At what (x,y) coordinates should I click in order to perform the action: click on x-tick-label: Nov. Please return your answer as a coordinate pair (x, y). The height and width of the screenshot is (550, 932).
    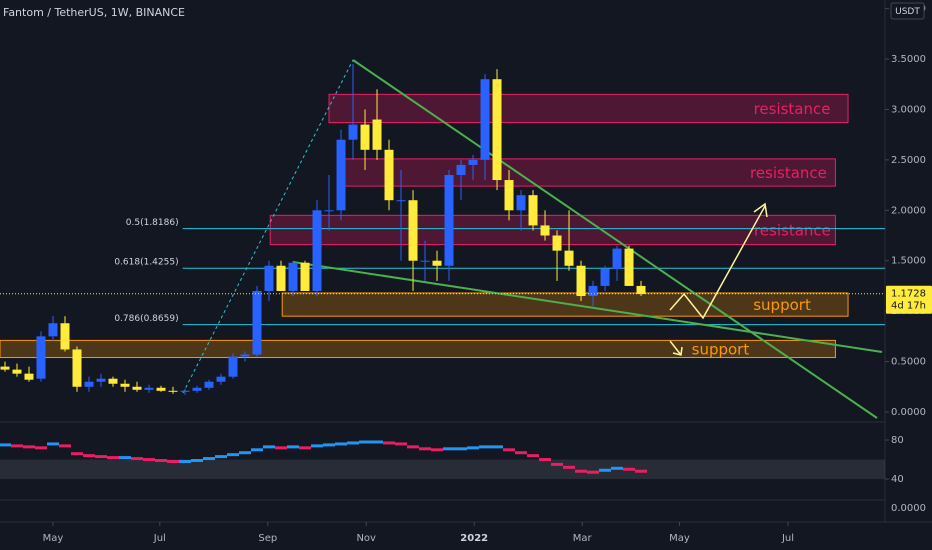
    Looking at the image, I should click on (366, 538).